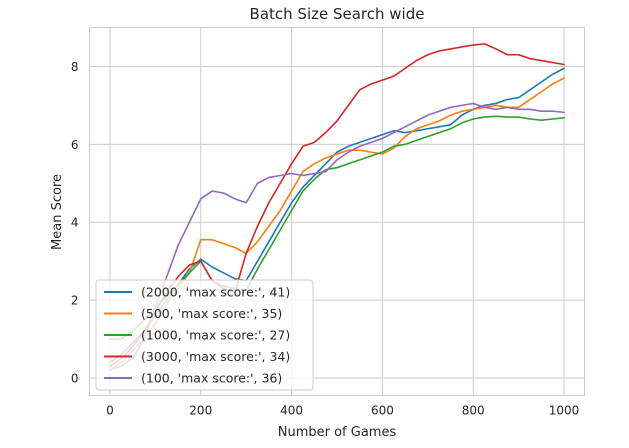  I want to click on legend-label: (2000, 'max score:', 41), so click(215, 292).